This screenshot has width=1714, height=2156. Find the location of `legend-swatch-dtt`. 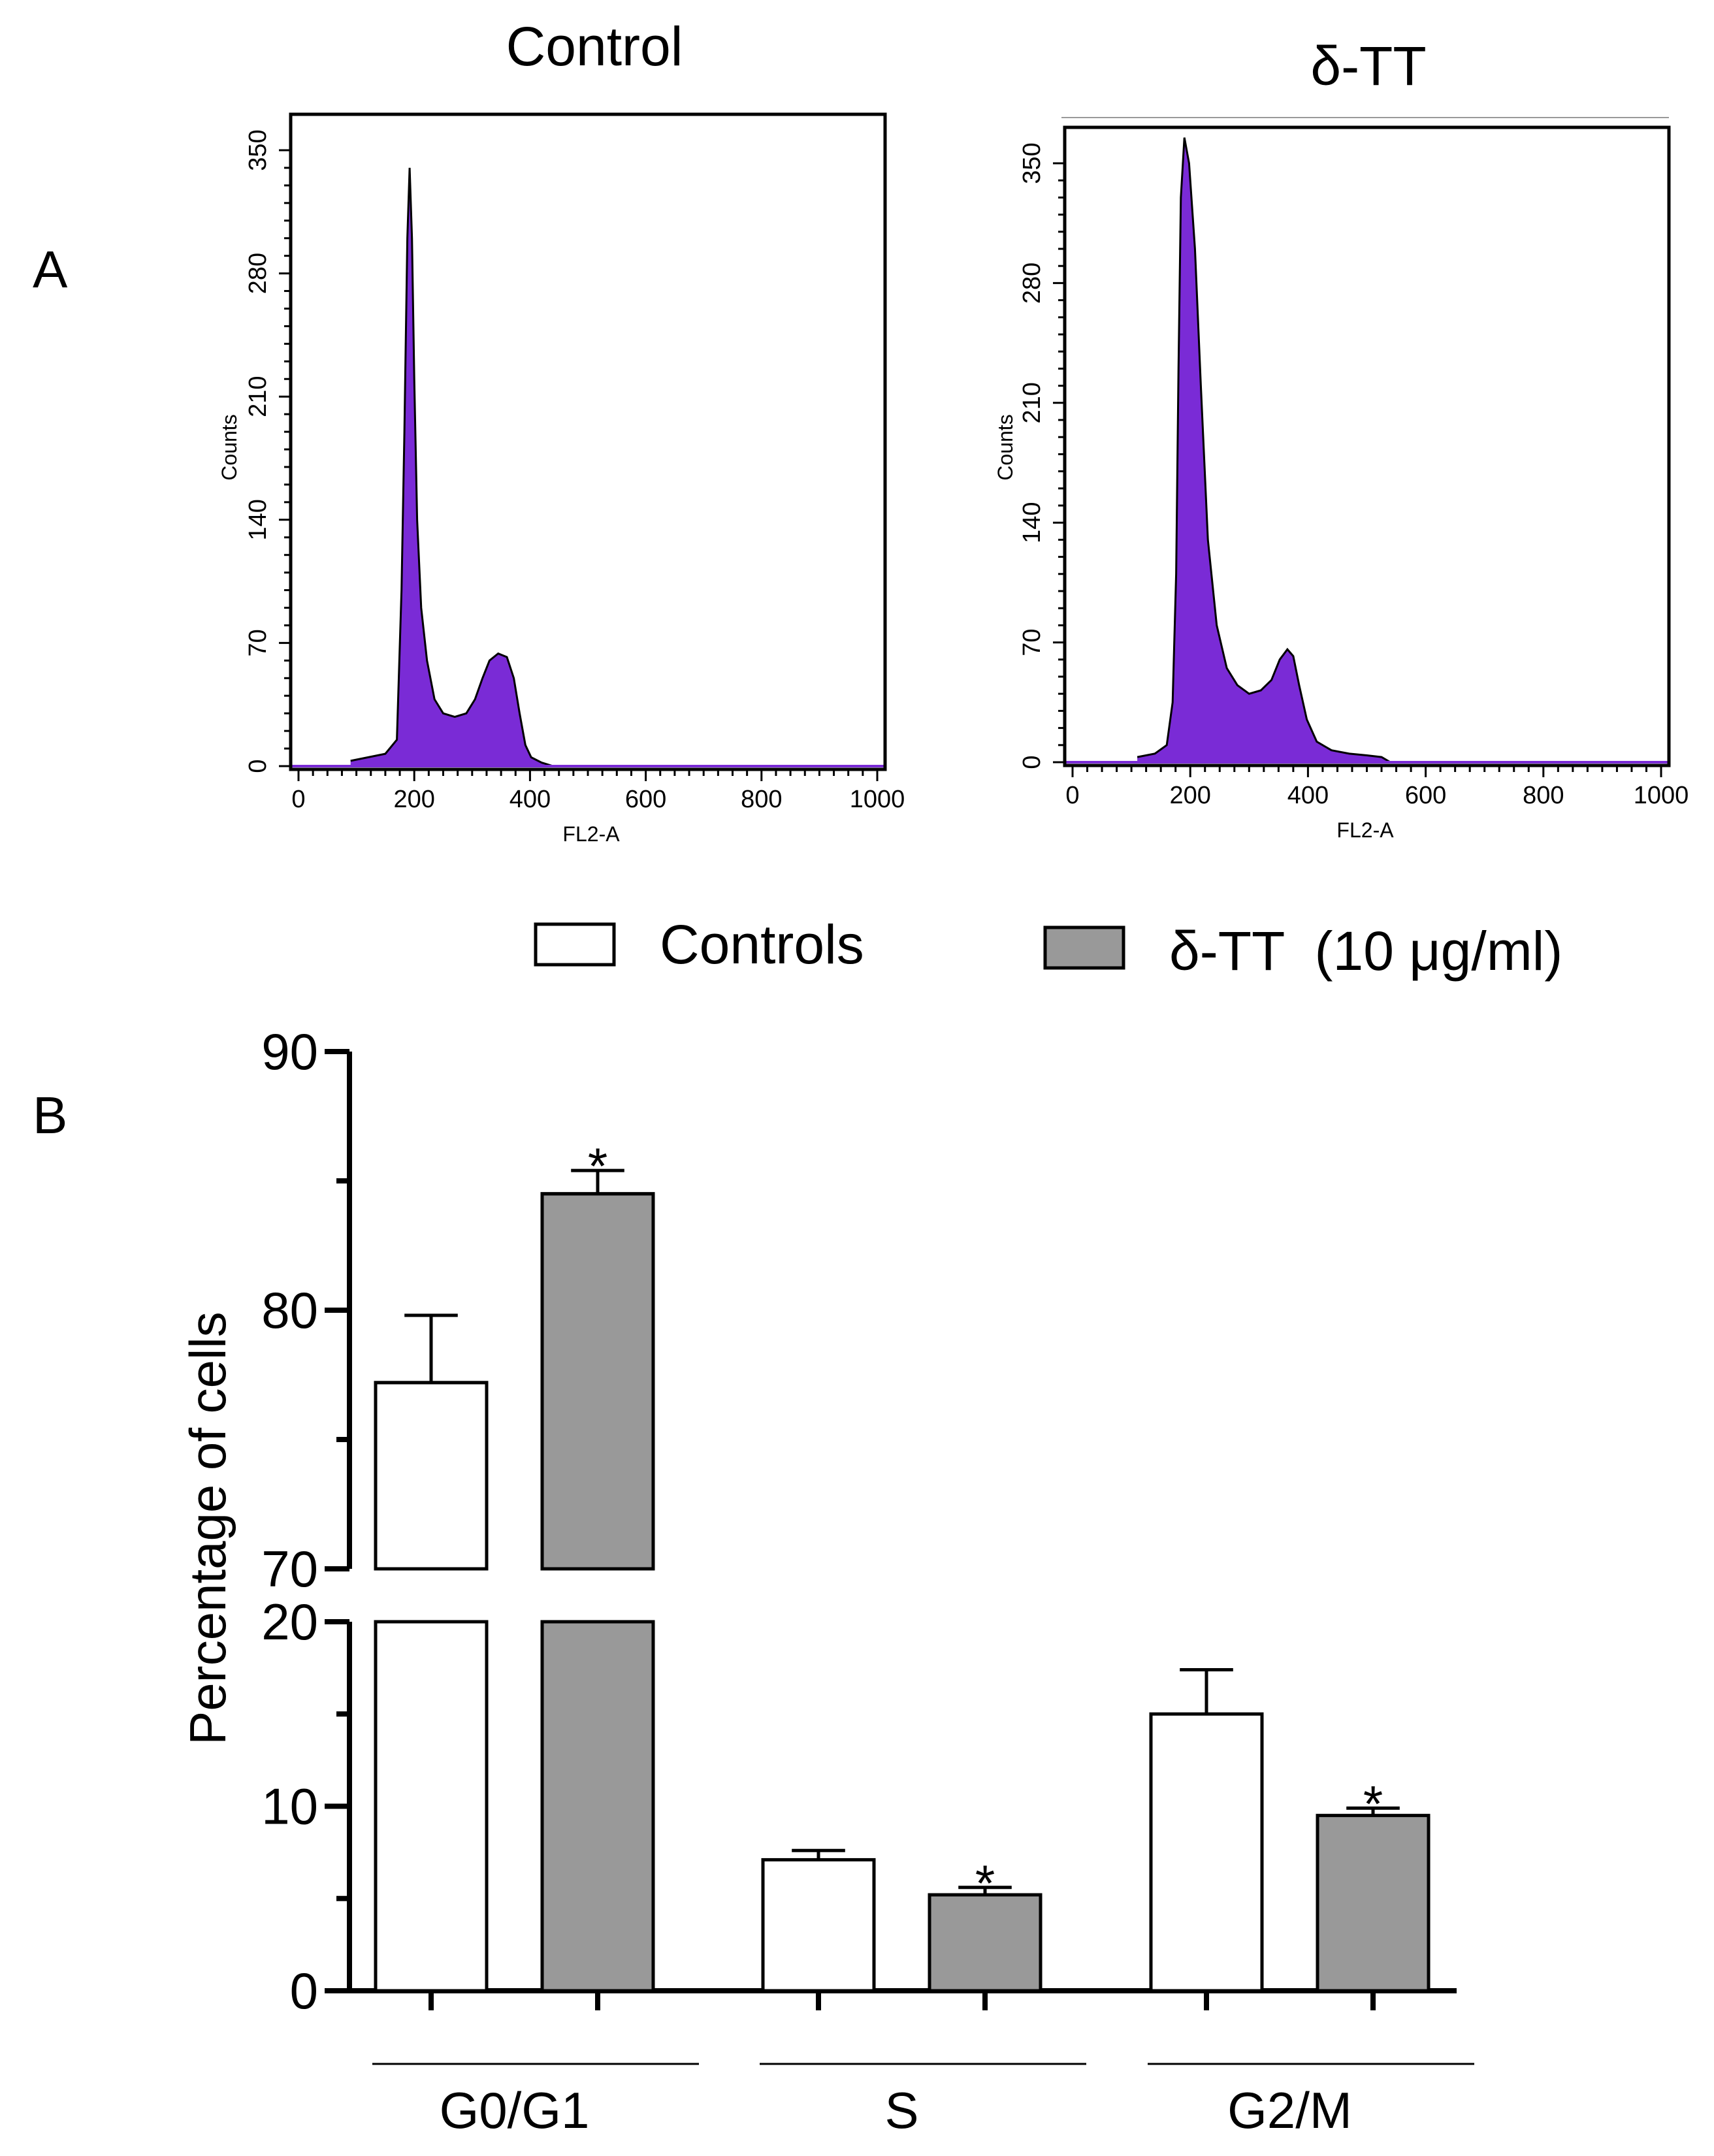

legend-swatch-dtt is located at coordinates (1084, 947).